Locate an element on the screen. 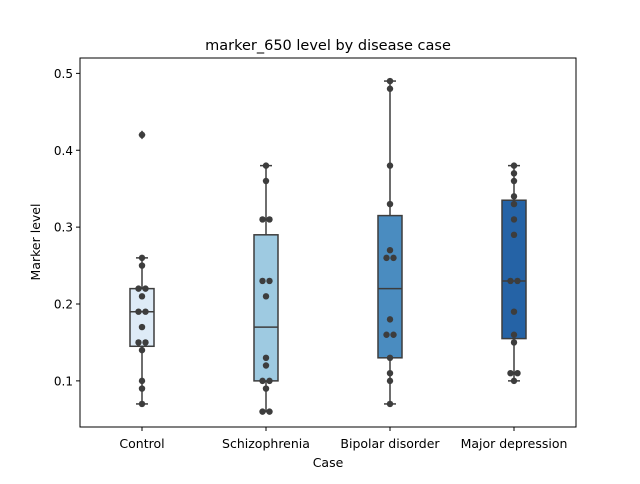  chart-title: marker_650 level by disease case is located at coordinates (328, 46).